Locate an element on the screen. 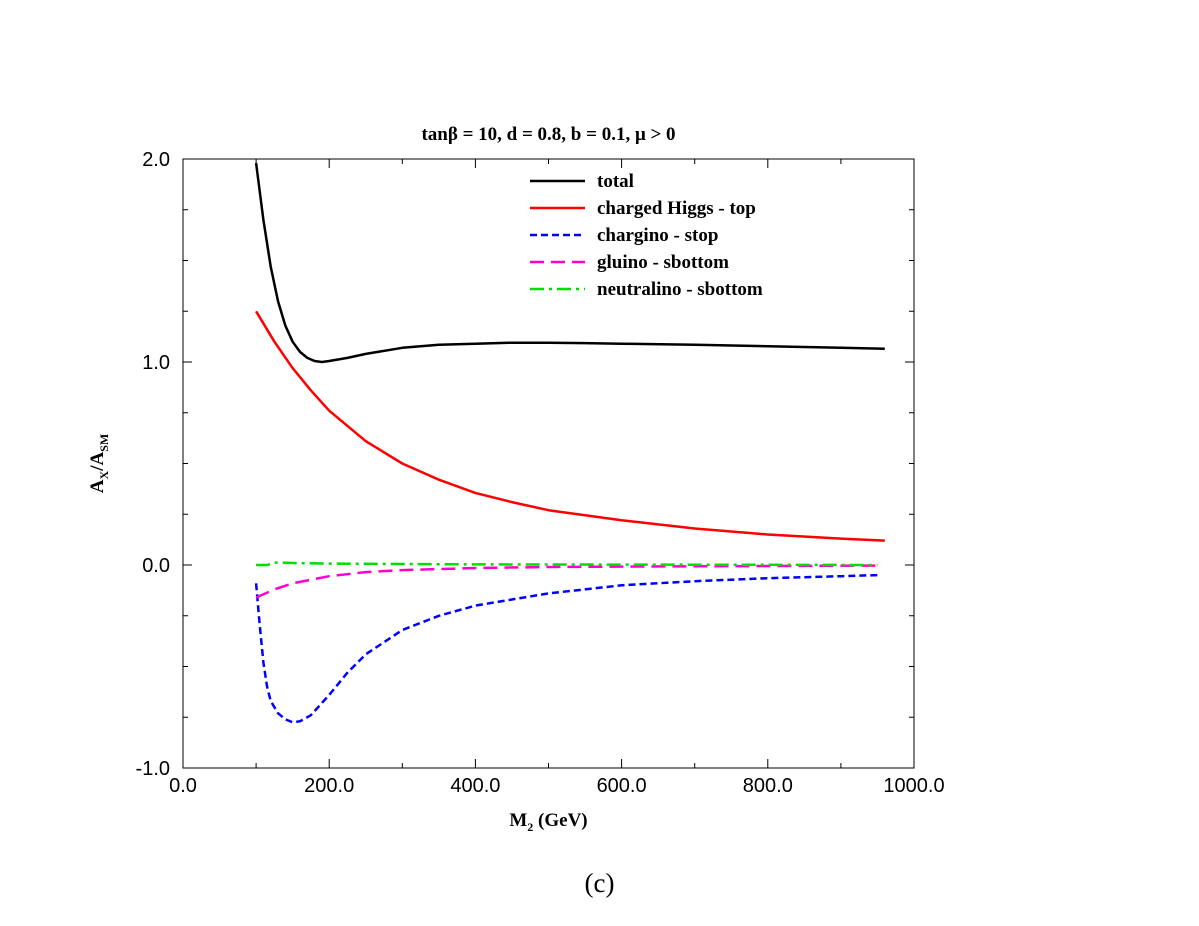  x-tick-label: 800.0 is located at coordinates (768, 786).